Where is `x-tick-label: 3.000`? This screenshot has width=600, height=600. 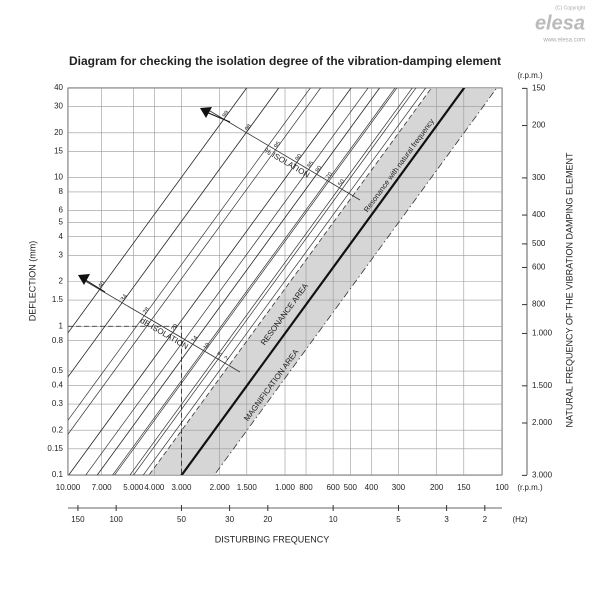 x-tick-label: 3.000 is located at coordinates (181, 487).